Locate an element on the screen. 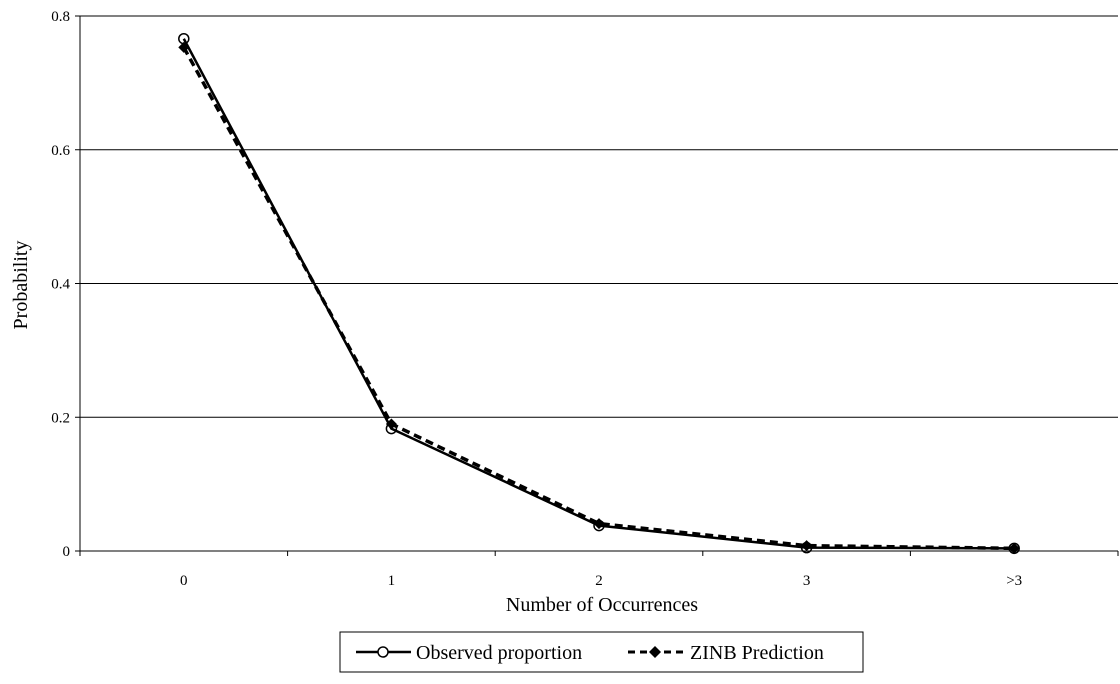 This screenshot has width=1120, height=684. y-tick-label-1: 0.2 is located at coordinates (60, 418).